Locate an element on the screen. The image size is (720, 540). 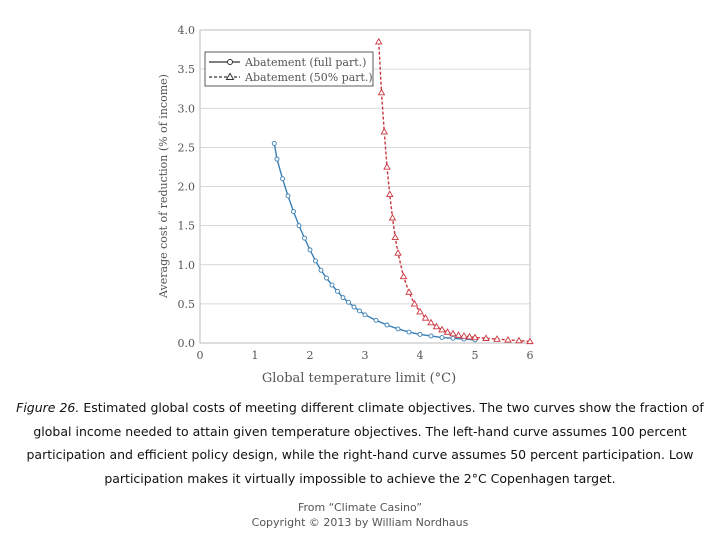
y-axis-label: Average cost of reduction (% of income) is located at coordinates (163, 186).